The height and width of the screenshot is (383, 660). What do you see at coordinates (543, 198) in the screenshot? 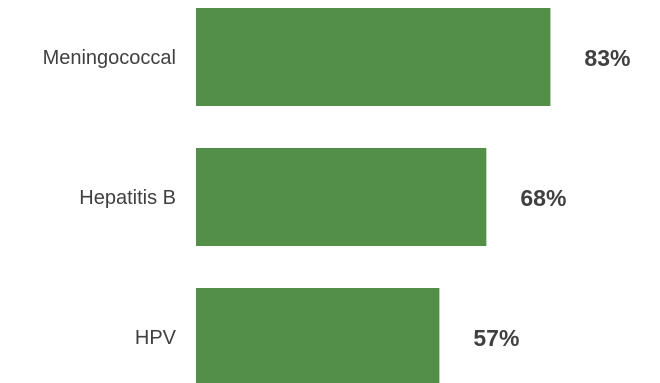
I see `value-label-hepatitis-b: 68%` at bounding box center [543, 198].